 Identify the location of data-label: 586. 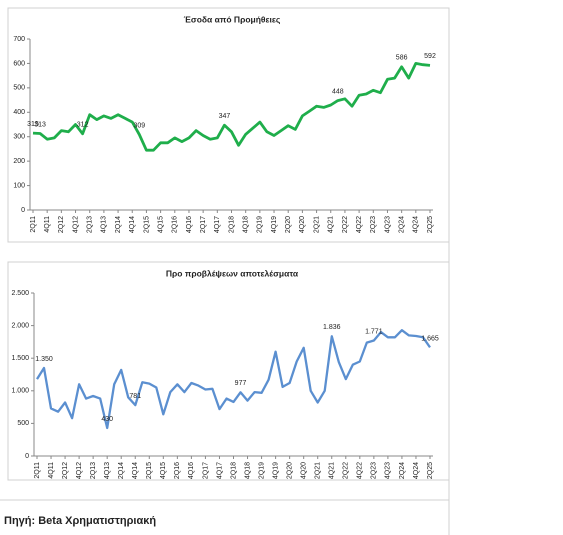
(402, 58).